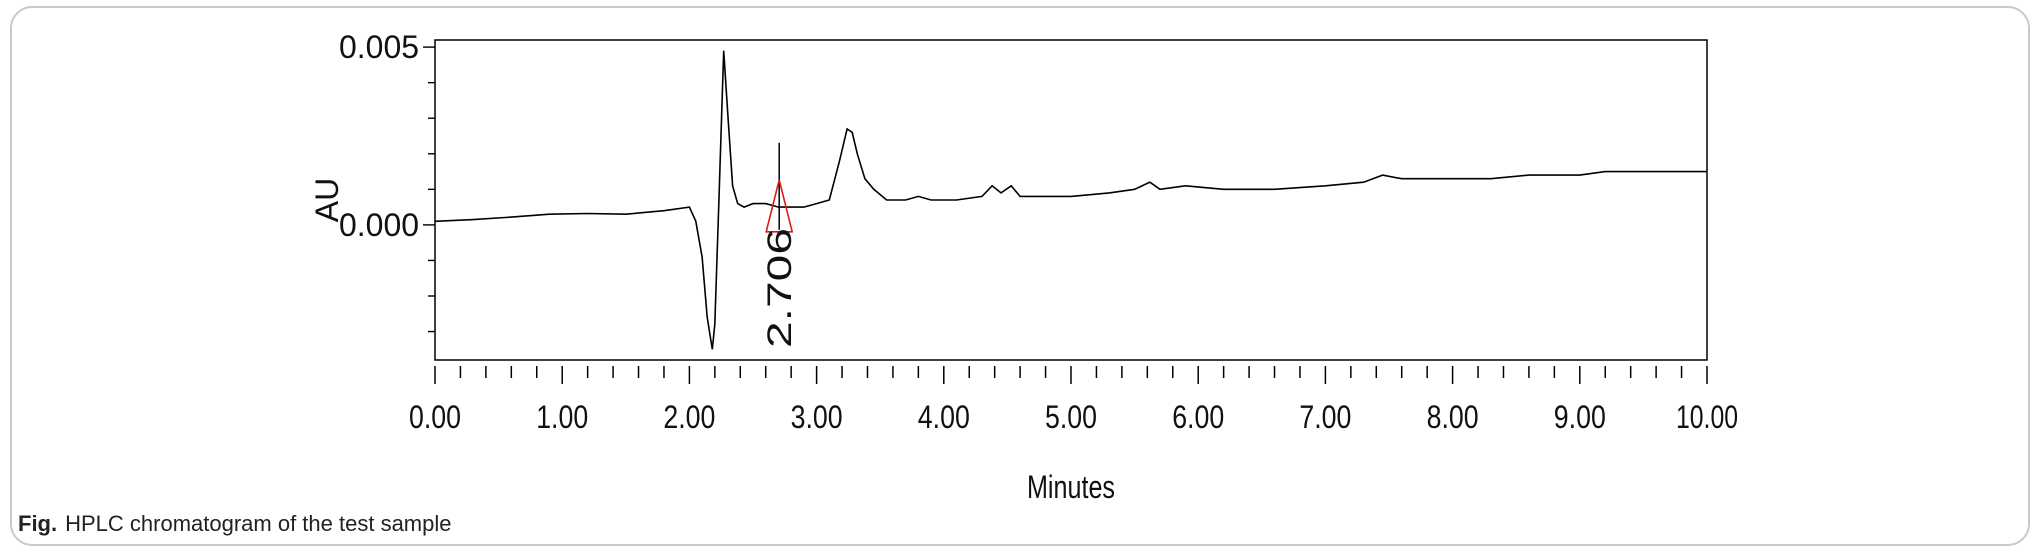 Image resolution: width=2044 pixels, height=546 pixels. I want to click on y-tick-label: 0.005, so click(379, 47).